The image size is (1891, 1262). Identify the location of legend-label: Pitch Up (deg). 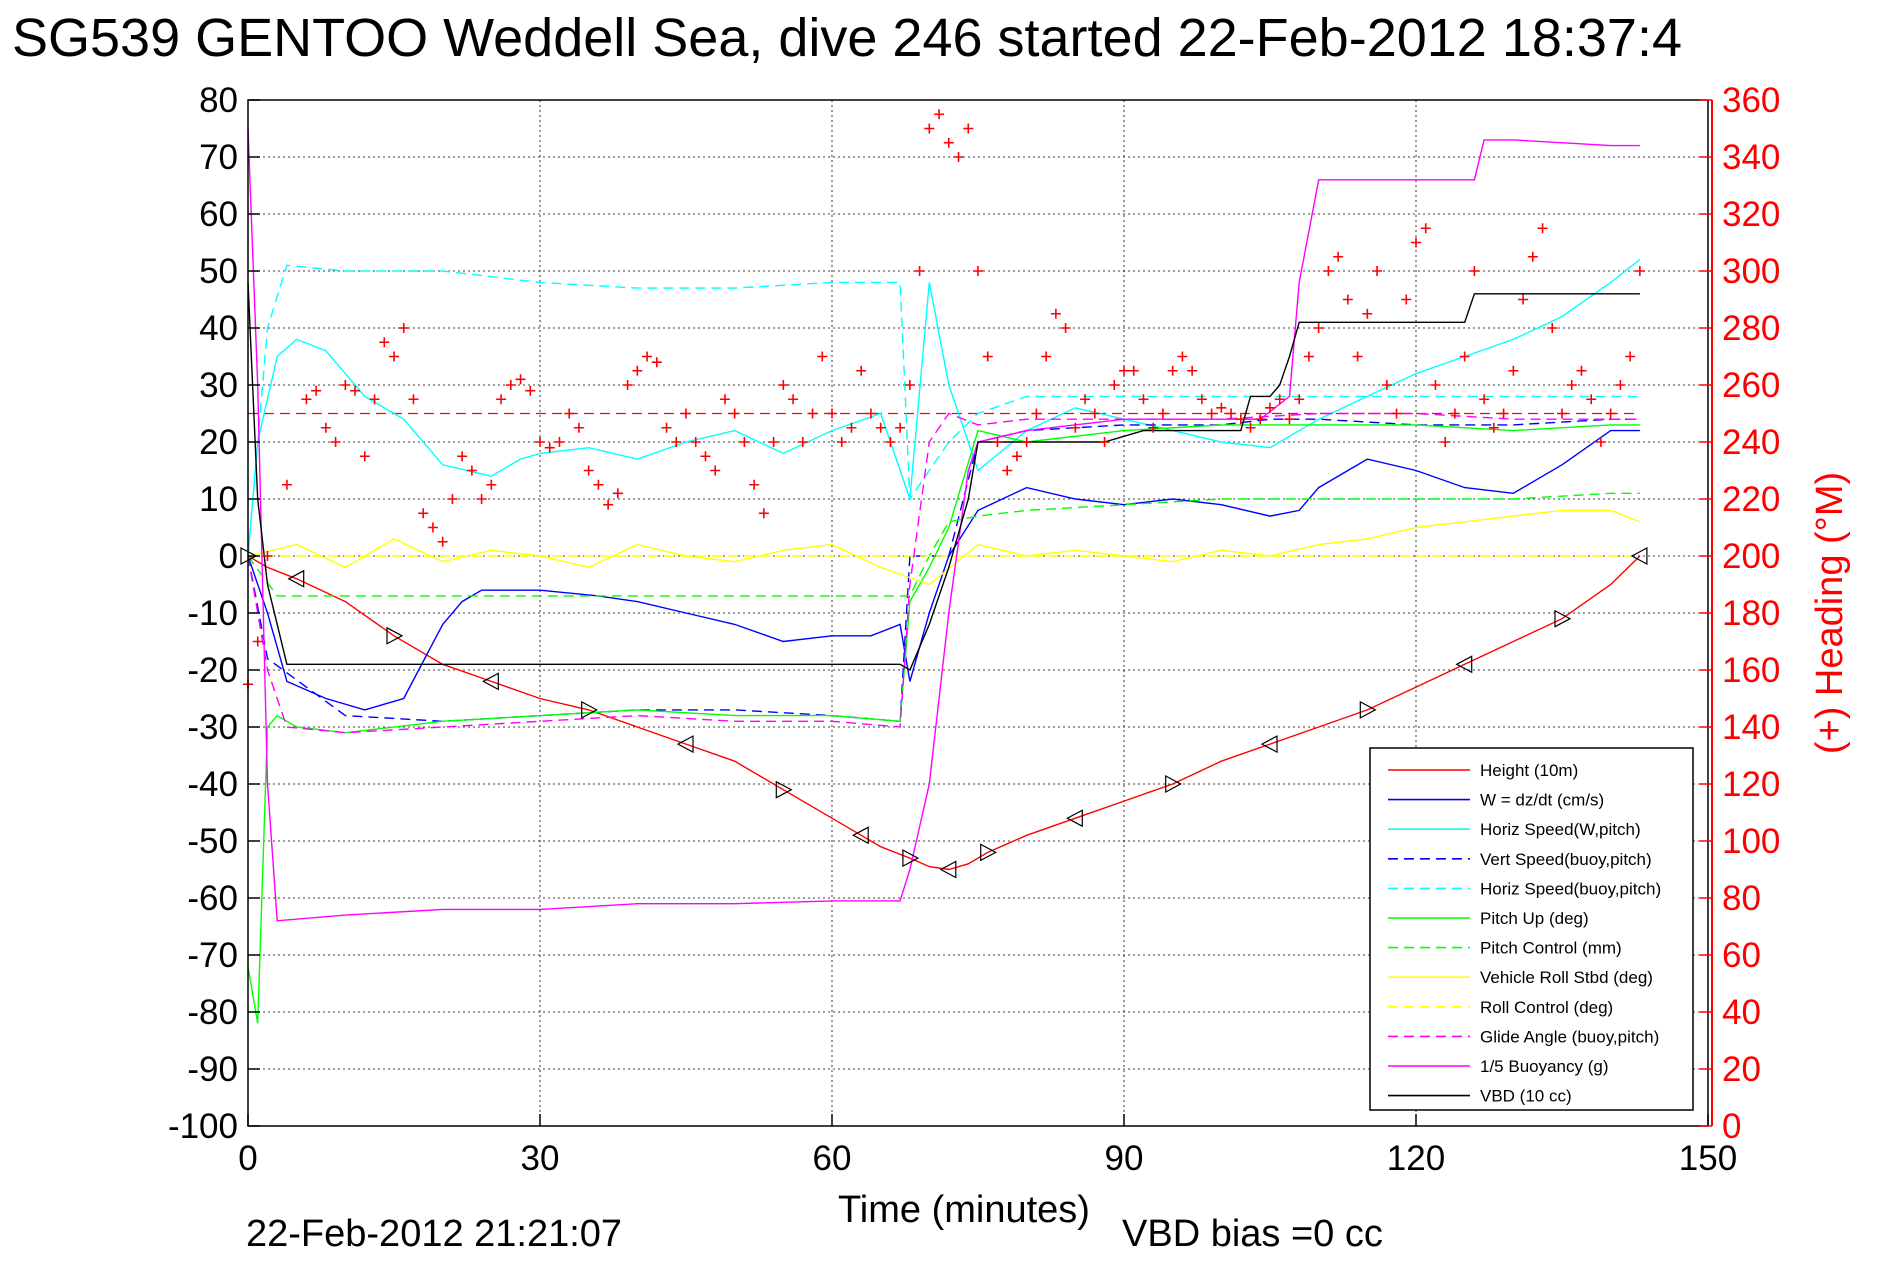
(1534, 918).